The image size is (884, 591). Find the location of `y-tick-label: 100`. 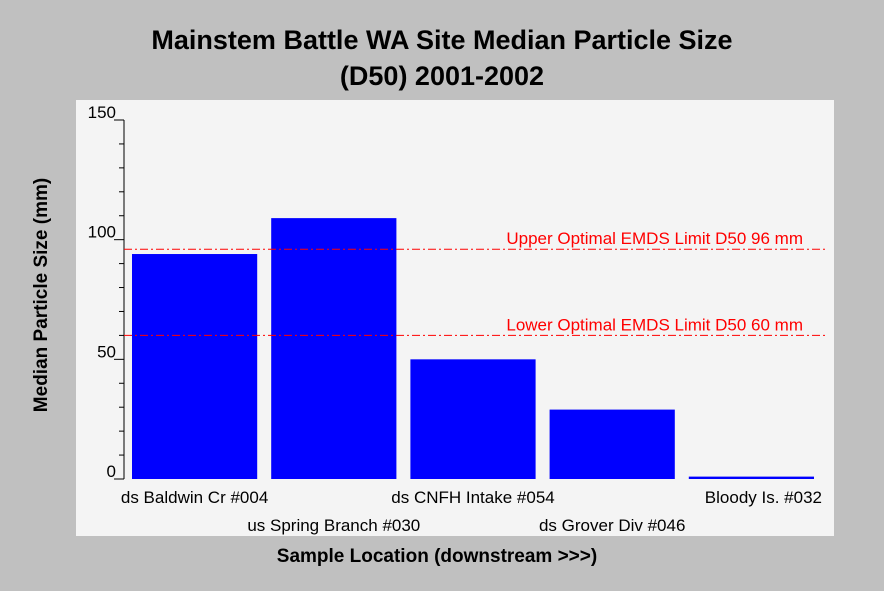

y-tick-label: 100 is located at coordinates (102, 232).